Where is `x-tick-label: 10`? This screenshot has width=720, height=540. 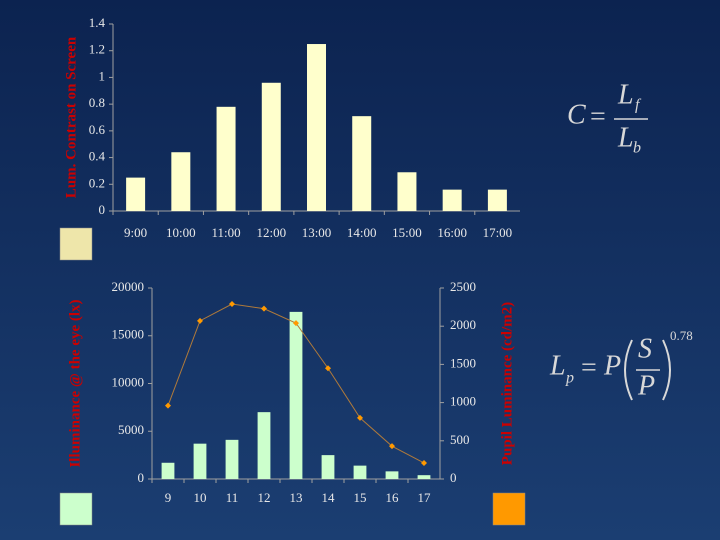 x-tick-label: 10 is located at coordinates (200, 497).